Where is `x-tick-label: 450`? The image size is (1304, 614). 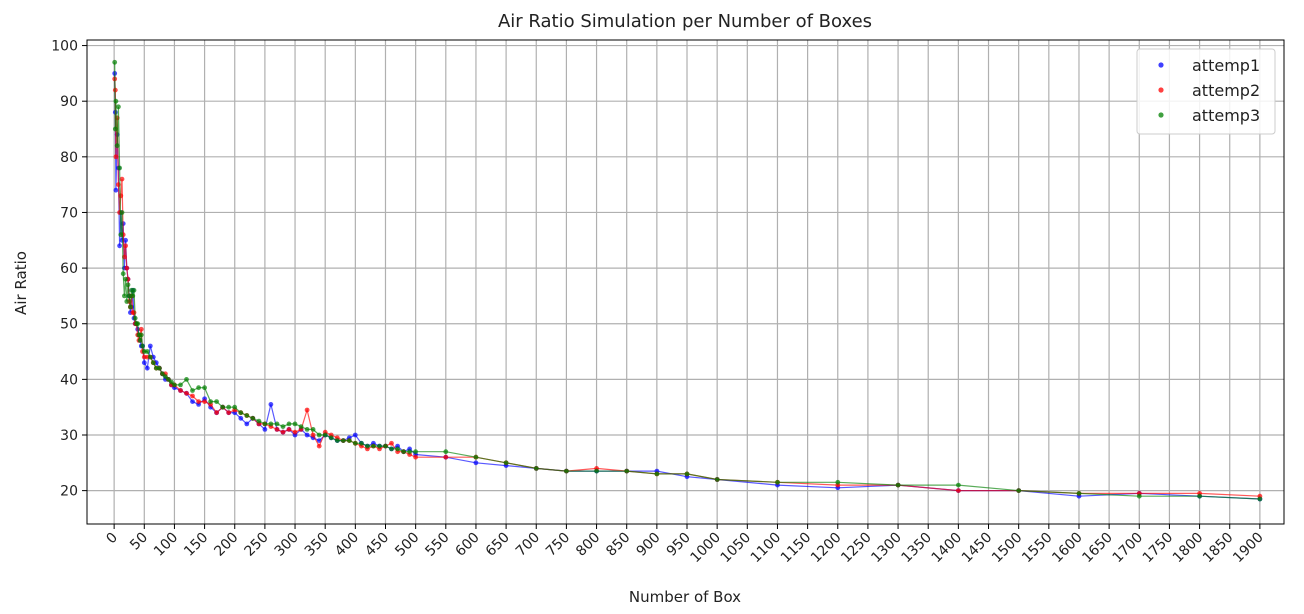
x-tick-label: 450 is located at coordinates (377, 545).